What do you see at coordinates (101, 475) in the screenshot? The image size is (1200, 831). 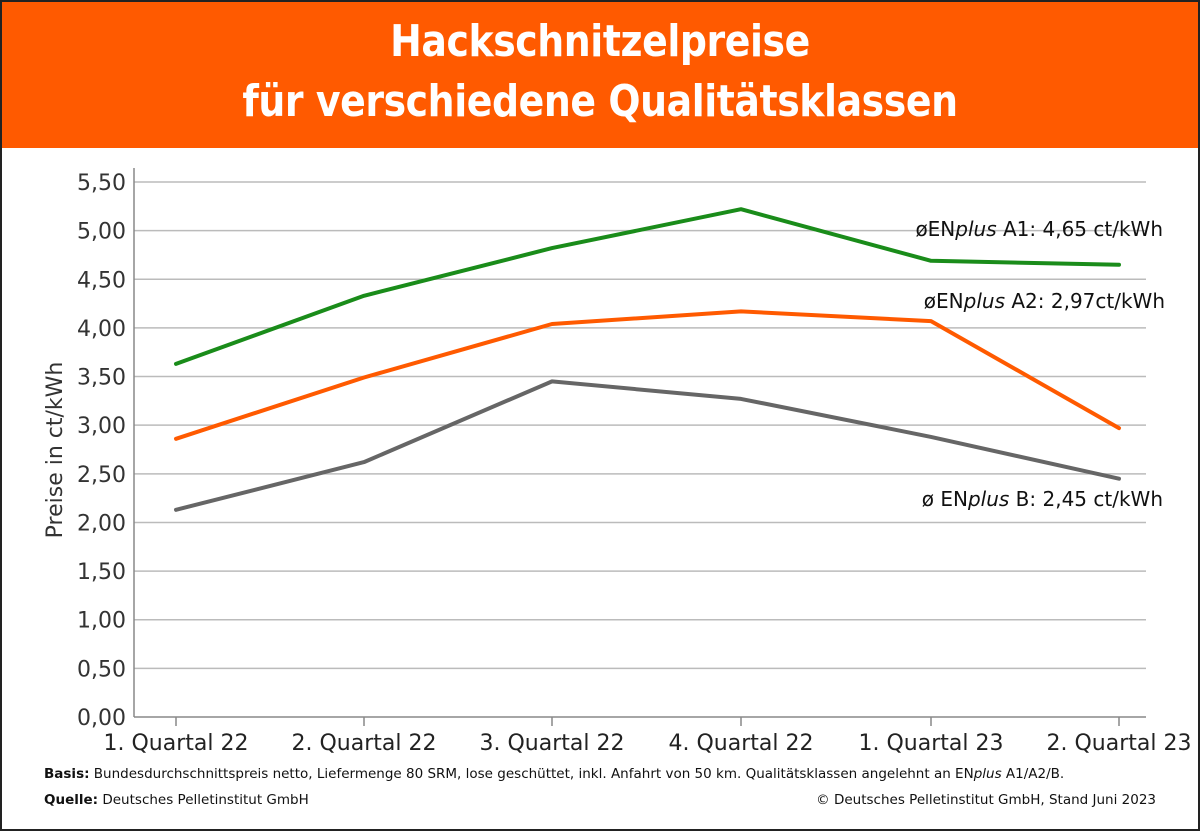 I see `y-tick-label: 2,50` at bounding box center [101, 475].